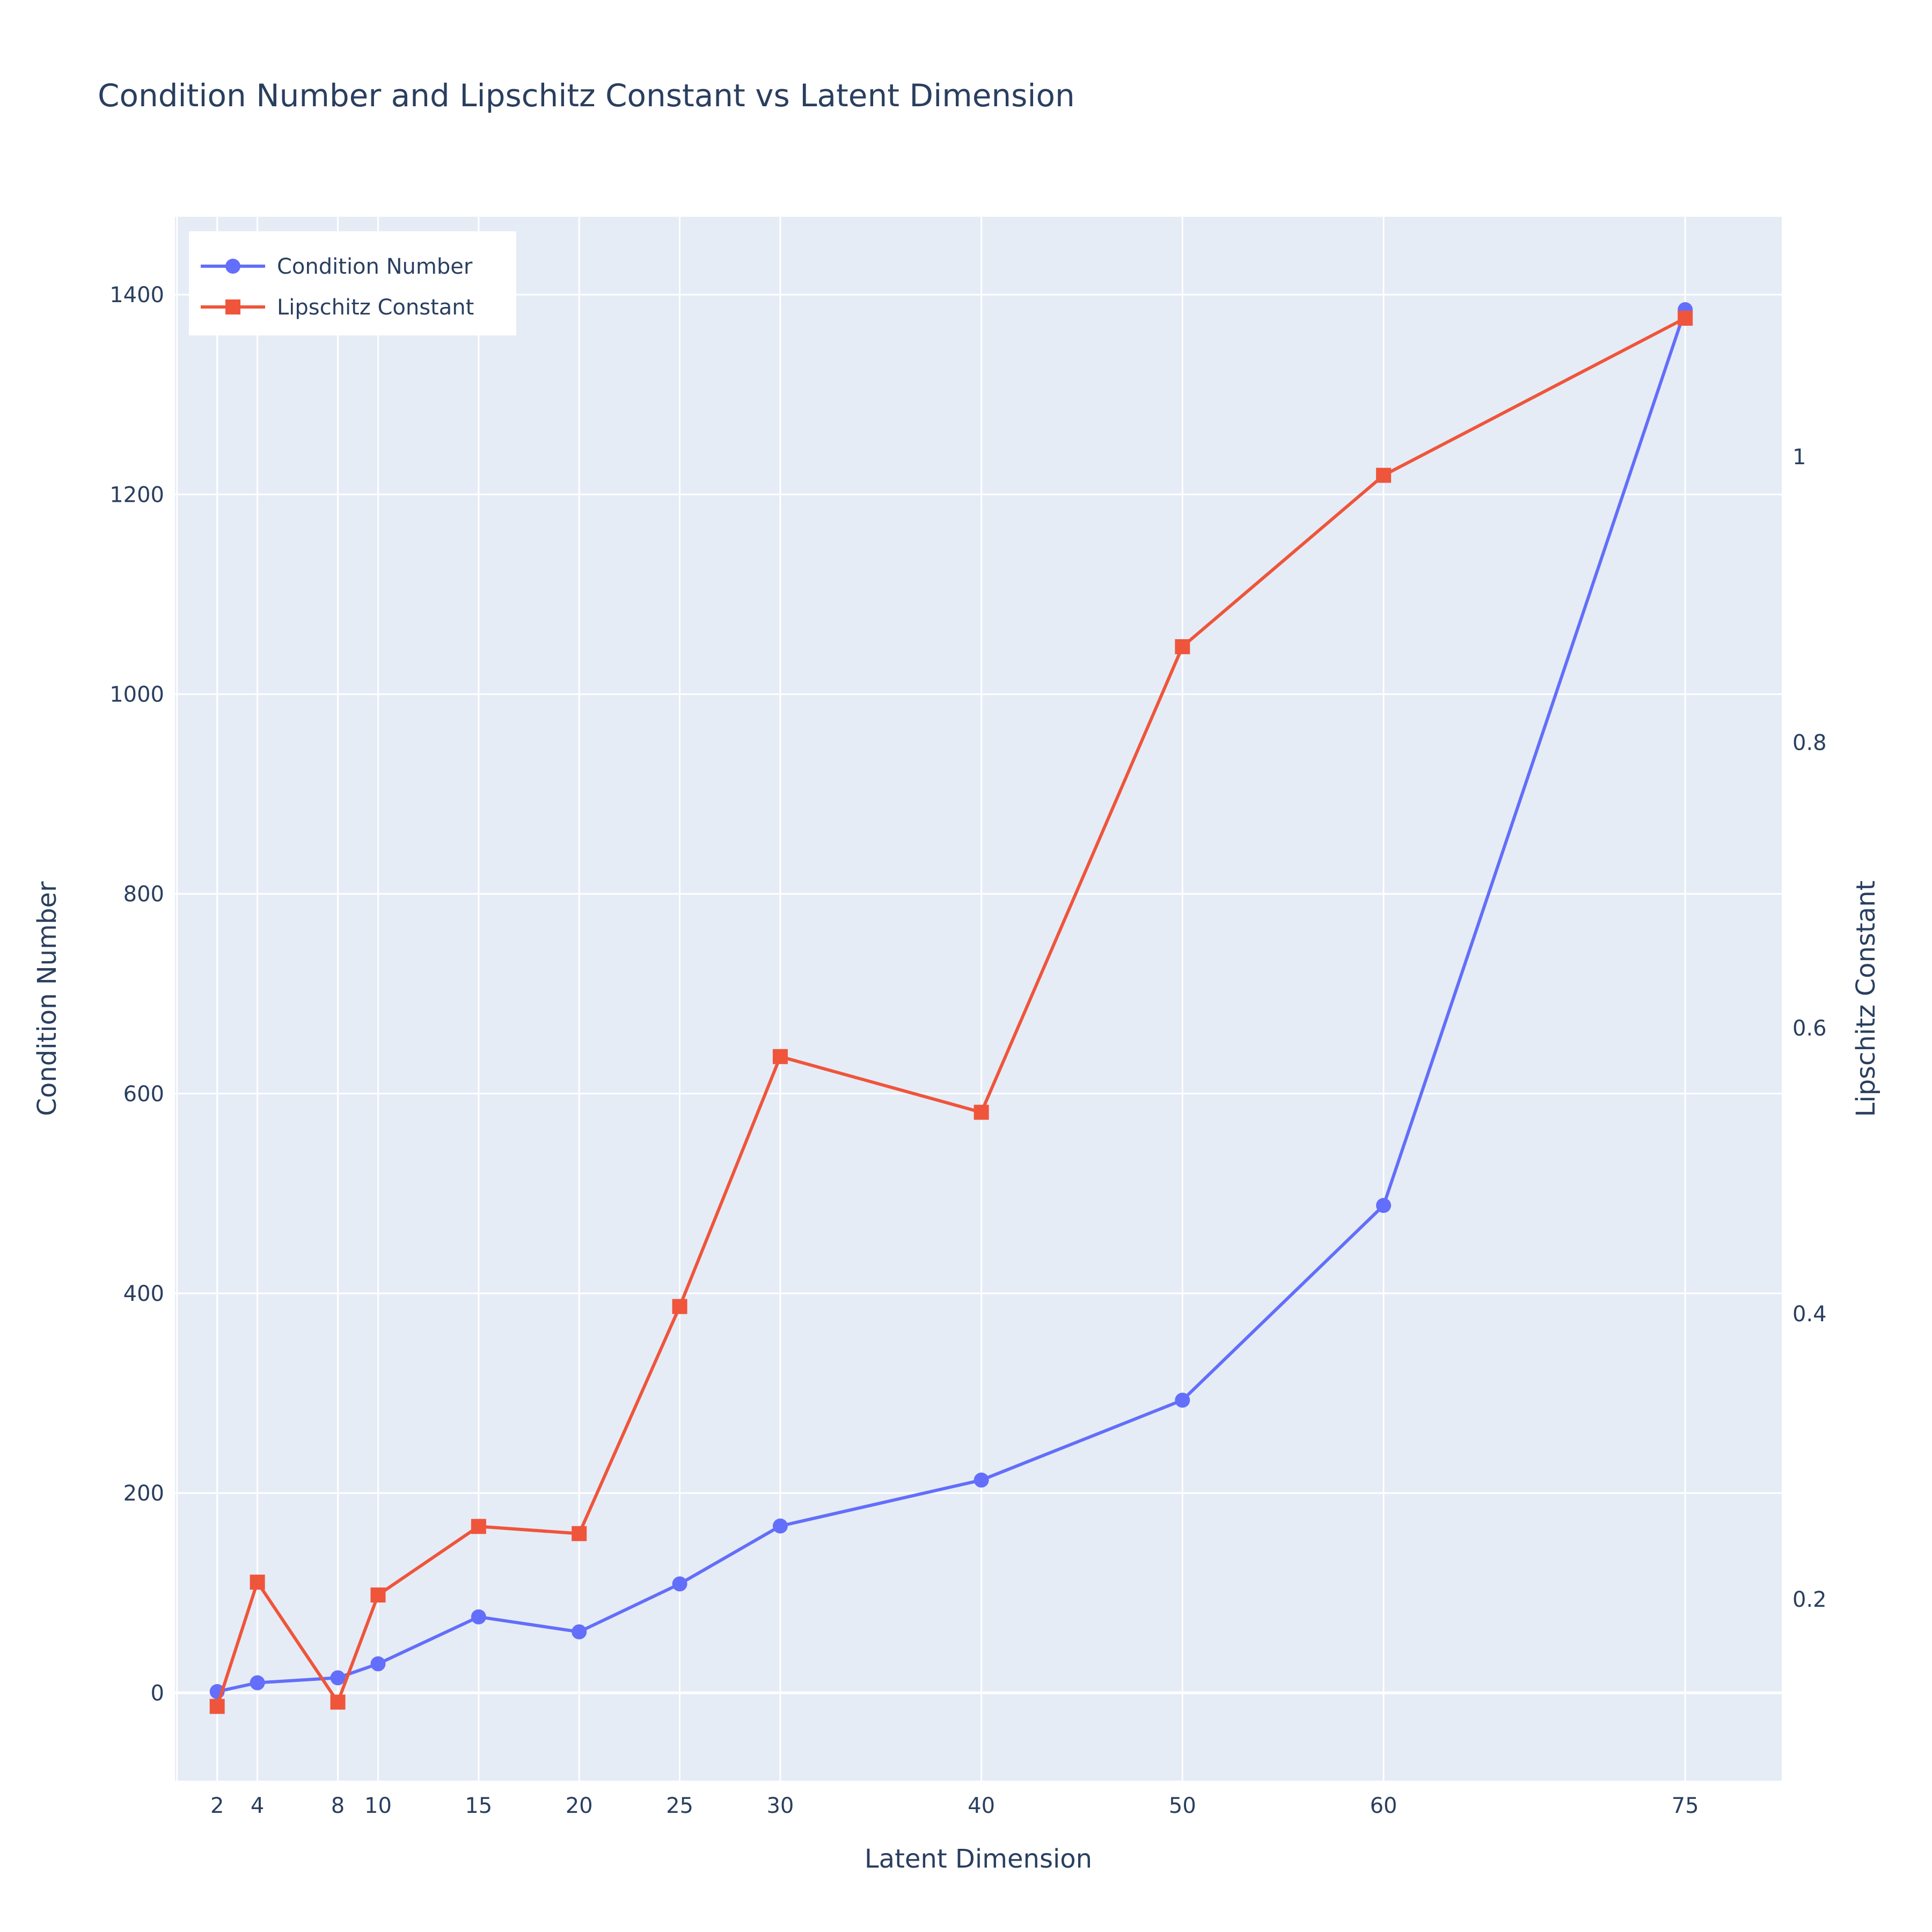 The height and width of the screenshot is (1932, 1932). What do you see at coordinates (143, 894) in the screenshot?
I see `y-tick-label: 800` at bounding box center [143, 894].